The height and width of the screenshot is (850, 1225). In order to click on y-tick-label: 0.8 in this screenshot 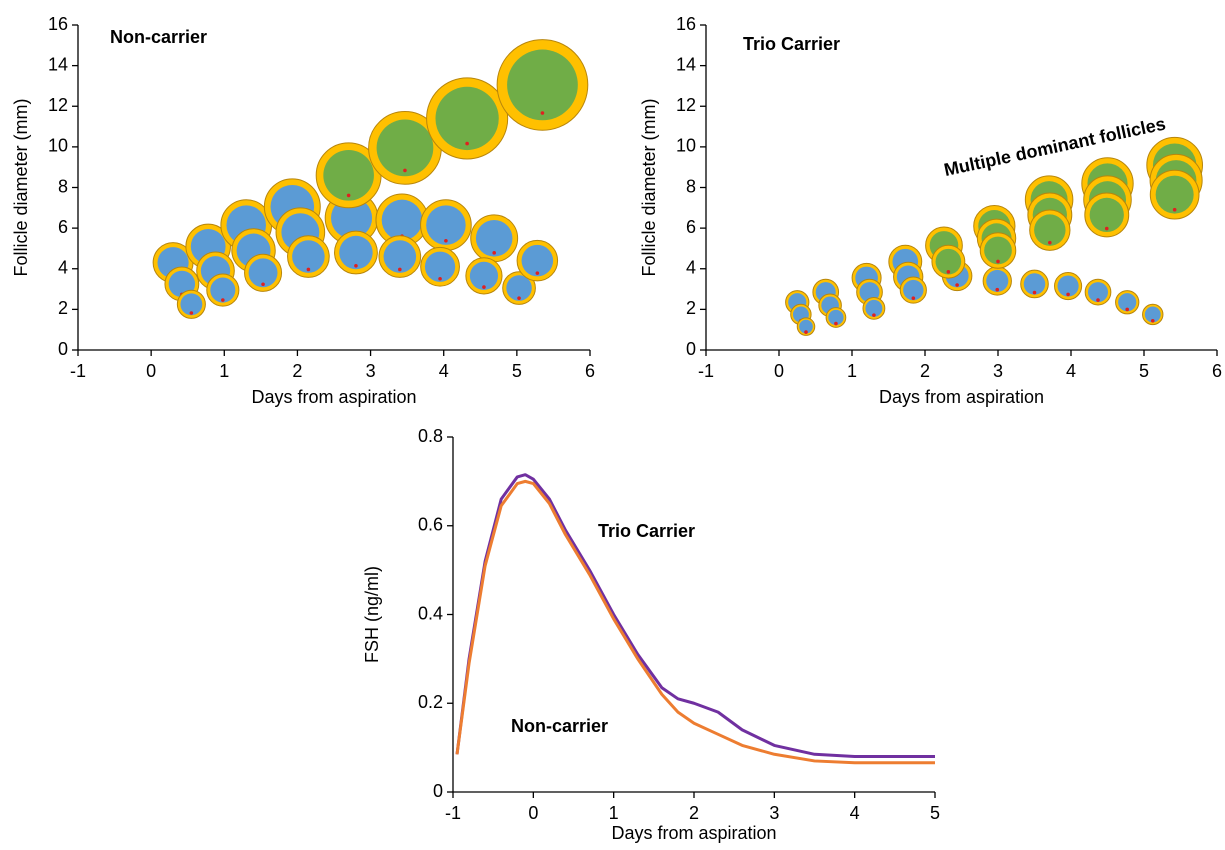, I will do `click(430, 436)`.